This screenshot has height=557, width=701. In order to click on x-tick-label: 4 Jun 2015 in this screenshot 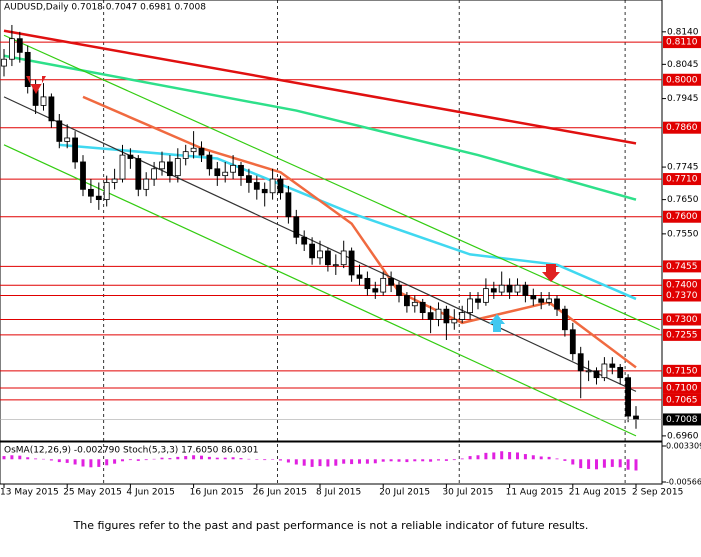, I will do `click(150, 493)`.